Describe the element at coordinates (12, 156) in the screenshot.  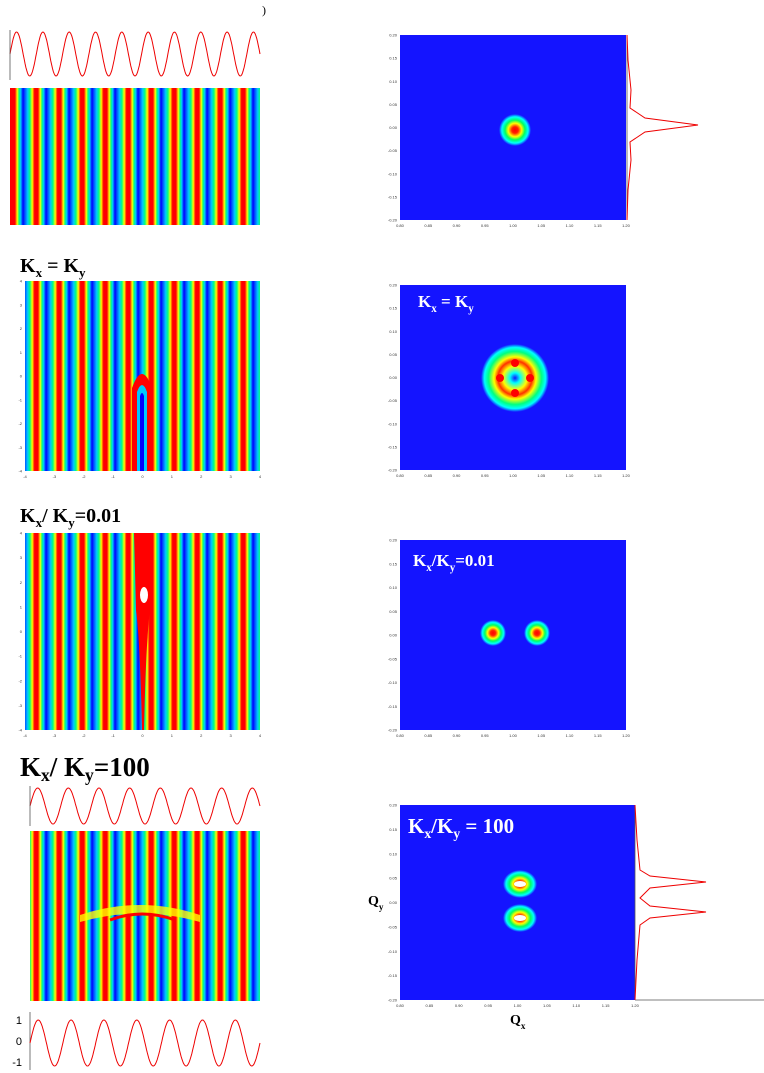
I see `edge` at that location.